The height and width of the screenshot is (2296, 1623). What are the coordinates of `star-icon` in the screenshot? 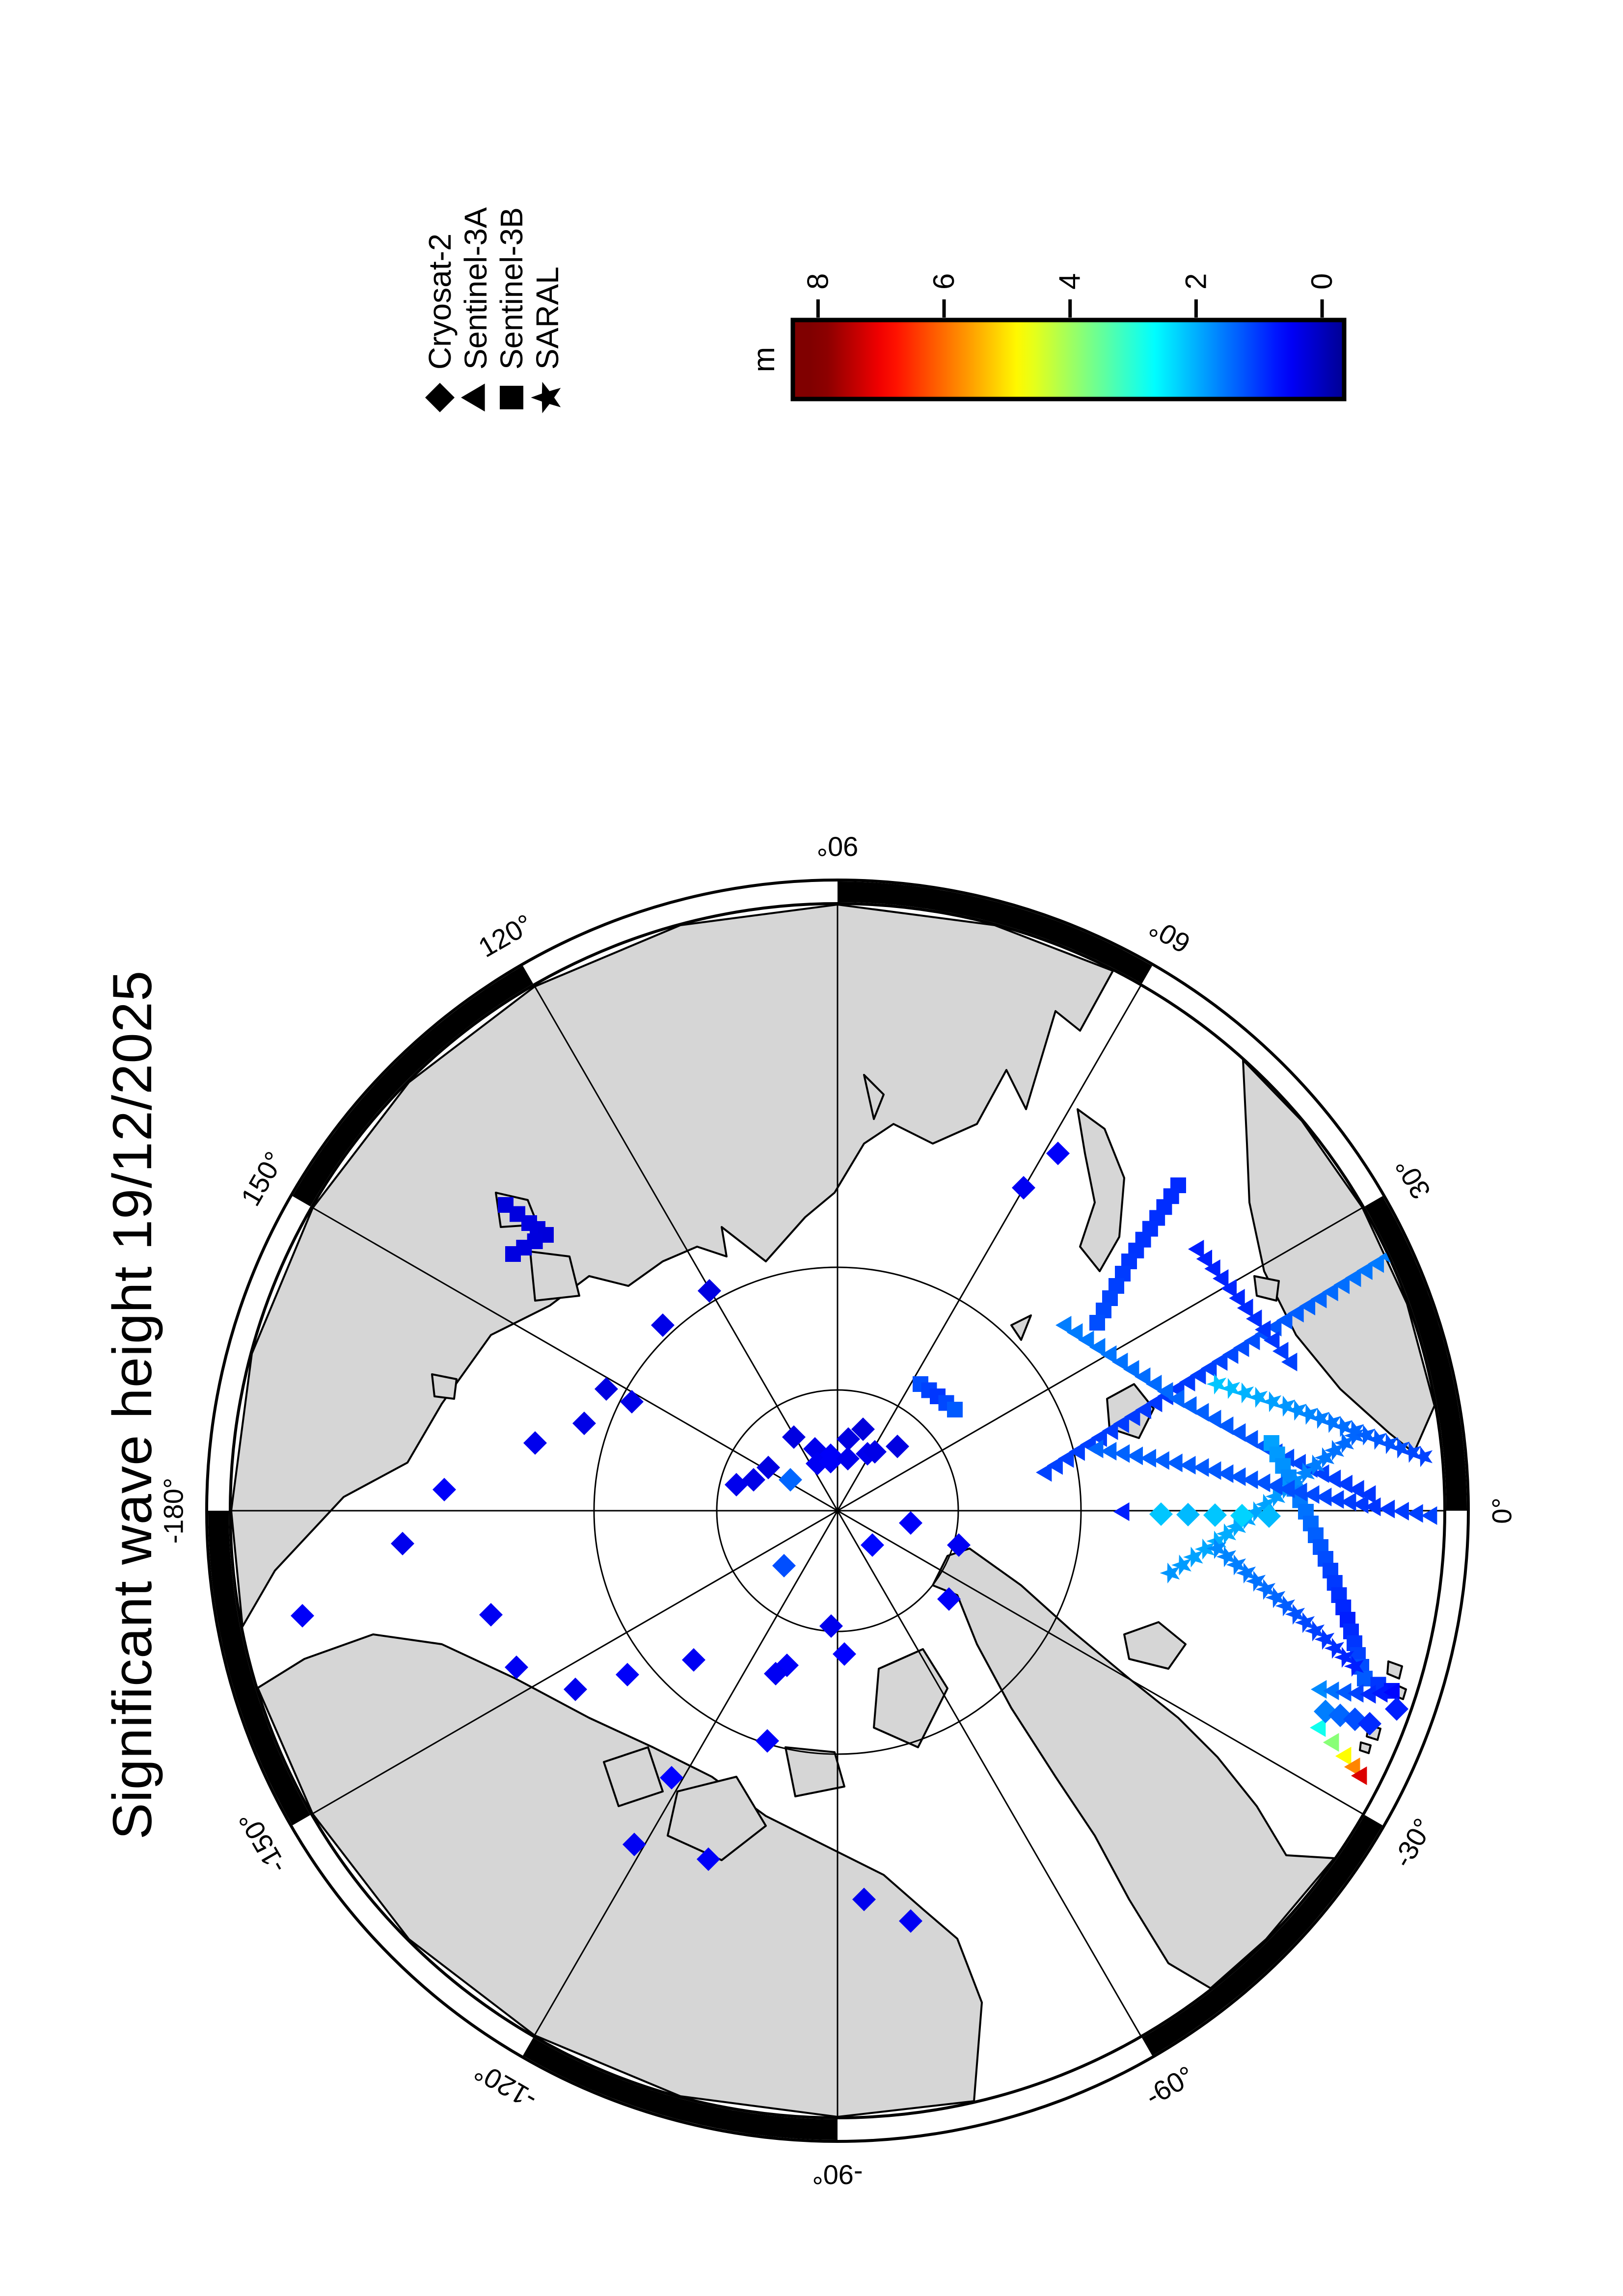 It's located at (546, 397).